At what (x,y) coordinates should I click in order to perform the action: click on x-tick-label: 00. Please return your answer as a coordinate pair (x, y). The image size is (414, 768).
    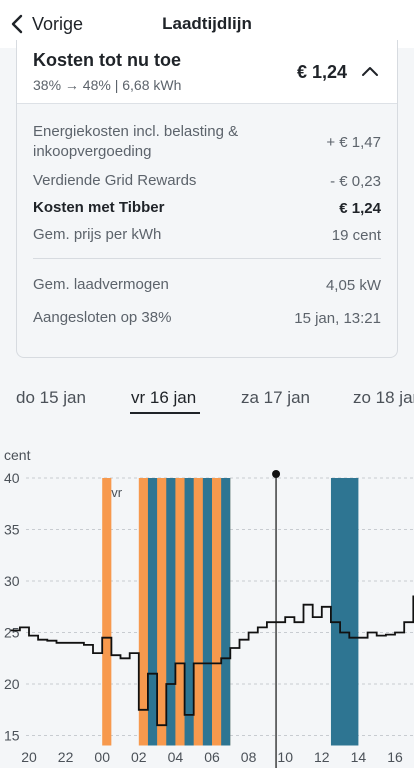
    Looking at the image, I should click on (102, 757).